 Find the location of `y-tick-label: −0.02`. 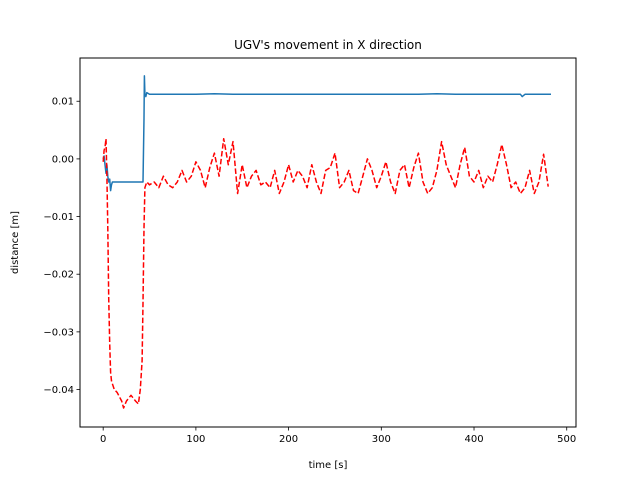

y-tick-label: −0.02 is located at coordinates (58, 275).